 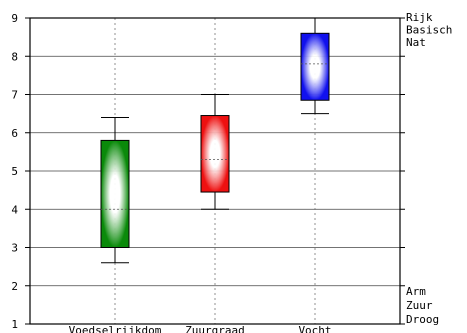 I want to click on y-tick-label: 1, so click(x=14, y=324).